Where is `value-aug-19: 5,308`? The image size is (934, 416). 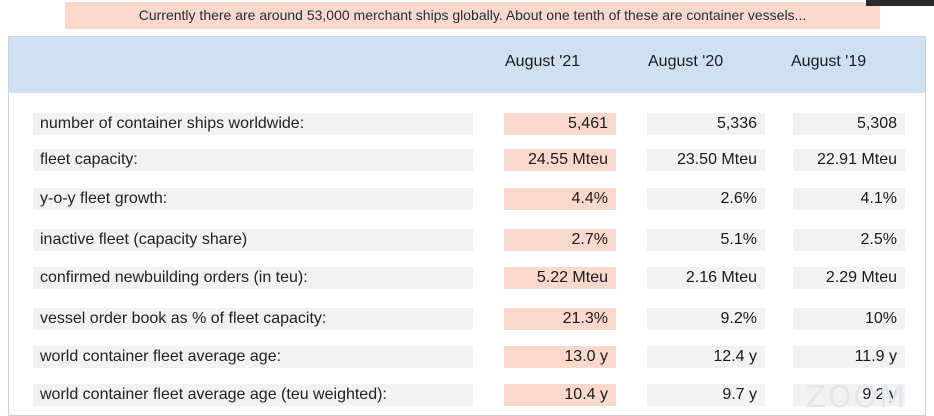
value-aug-19: 5,308 is located at coordinates (849, 124).